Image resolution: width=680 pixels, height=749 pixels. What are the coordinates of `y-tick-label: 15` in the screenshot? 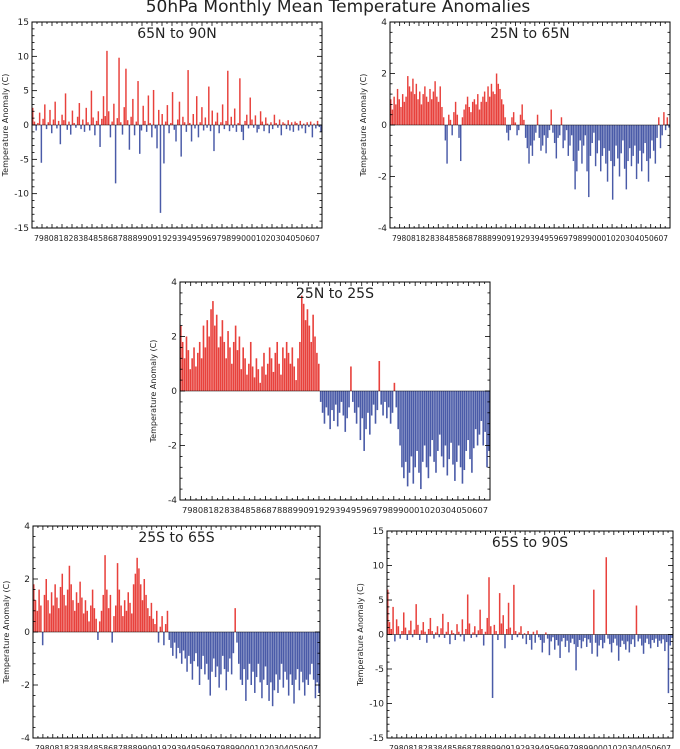 It's located at (23, 23).